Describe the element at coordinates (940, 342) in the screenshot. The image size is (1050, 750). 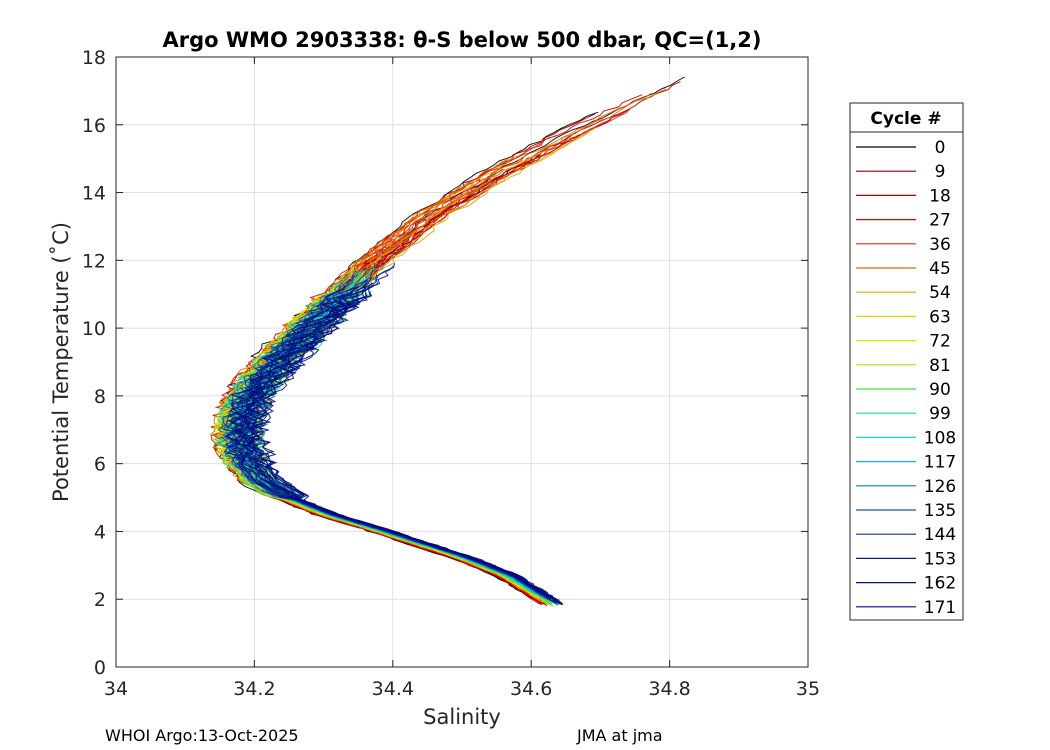
I see `legend-label: 72` at that location.